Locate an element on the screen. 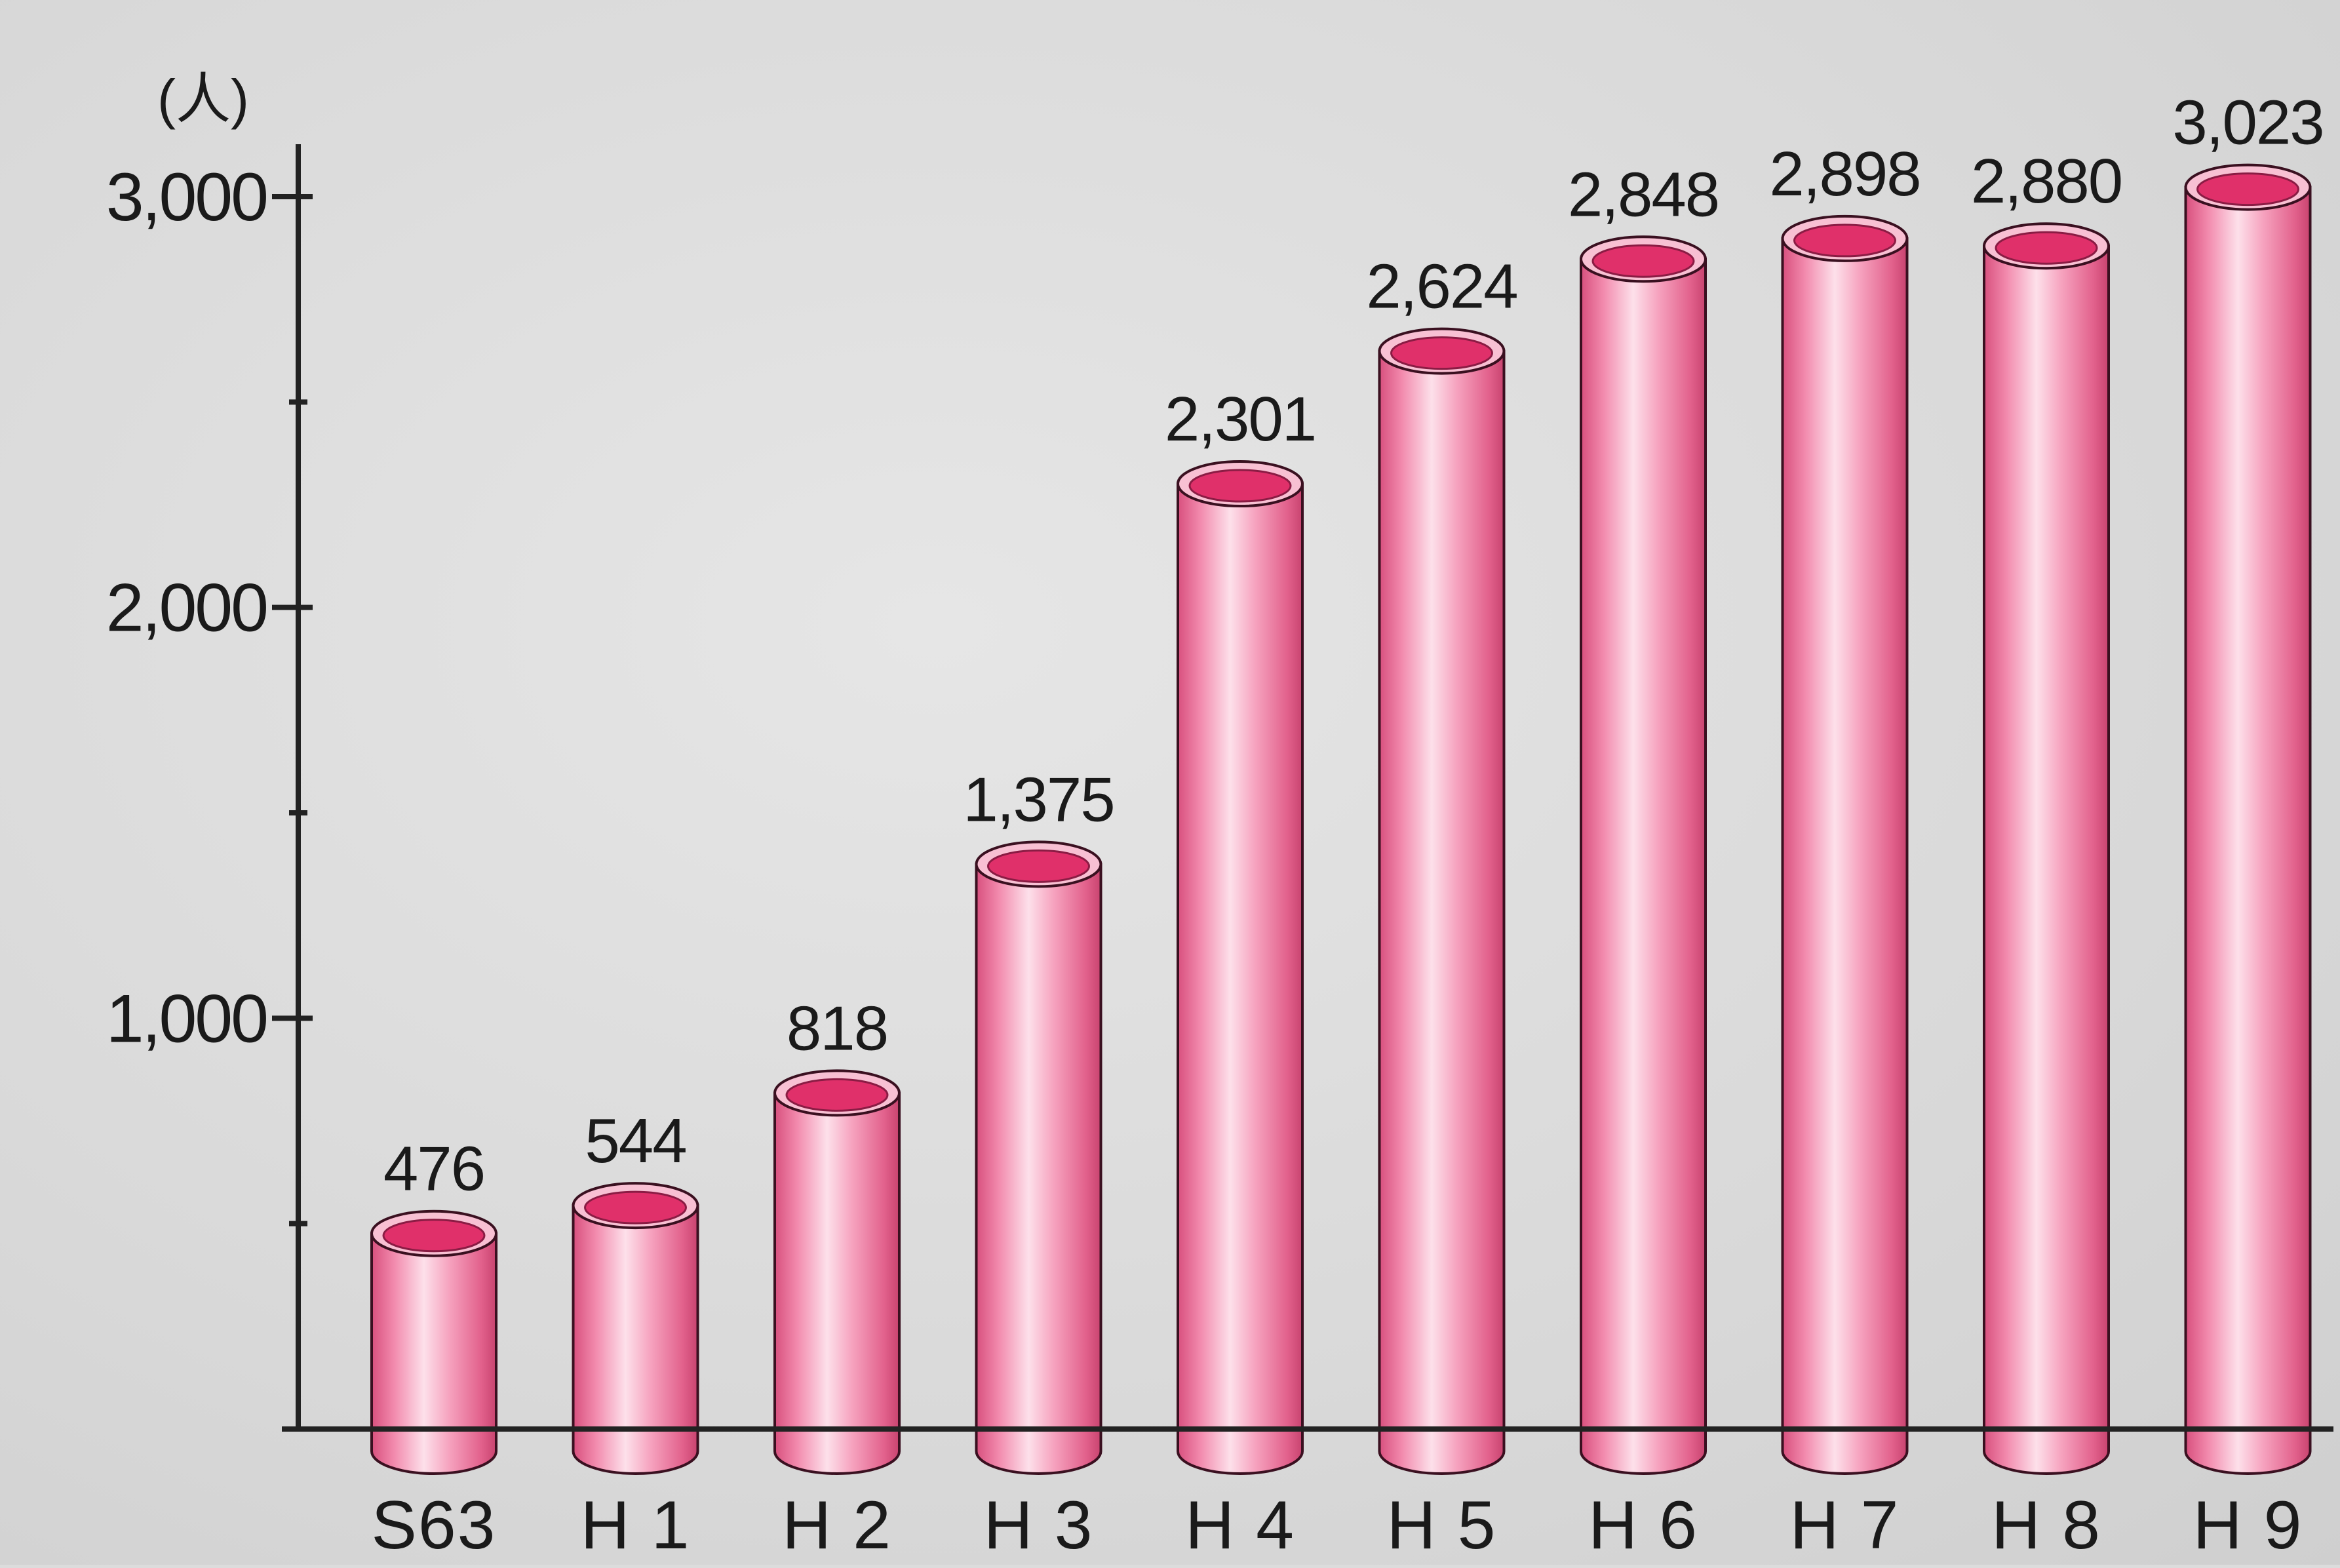  bar-value-label: 1,375 is located at coordinates (1038, 799).